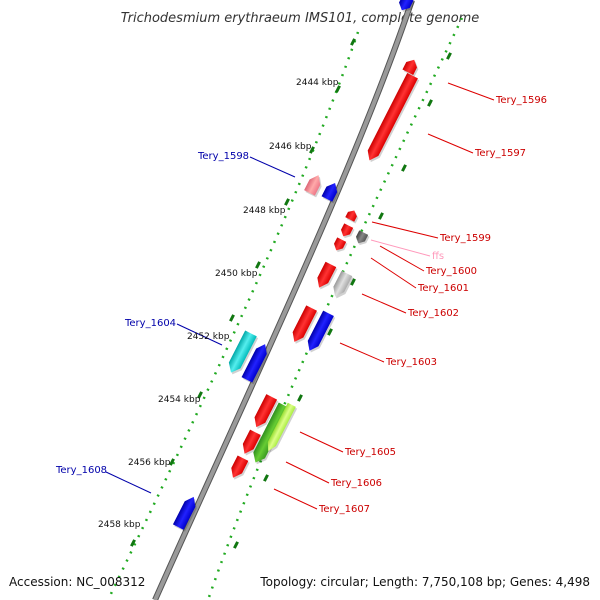 This screenshot has height=600, width=600. Describe the element at coordinates (81, 470) in the screenshot. I see `gene-label: Tery_1608` at that location.